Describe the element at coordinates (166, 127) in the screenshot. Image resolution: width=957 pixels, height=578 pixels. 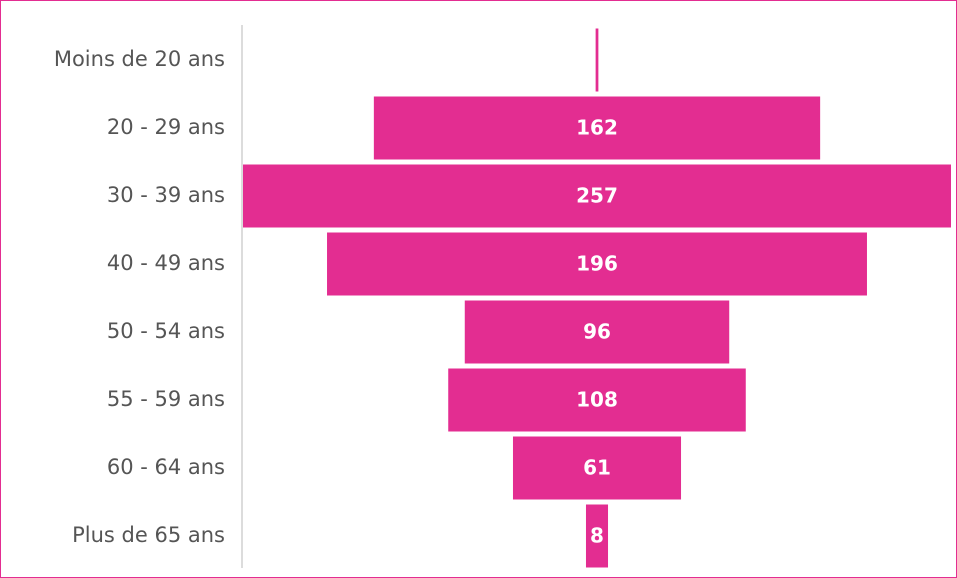
I see `category-label: 20 - 29 ans` at that location.